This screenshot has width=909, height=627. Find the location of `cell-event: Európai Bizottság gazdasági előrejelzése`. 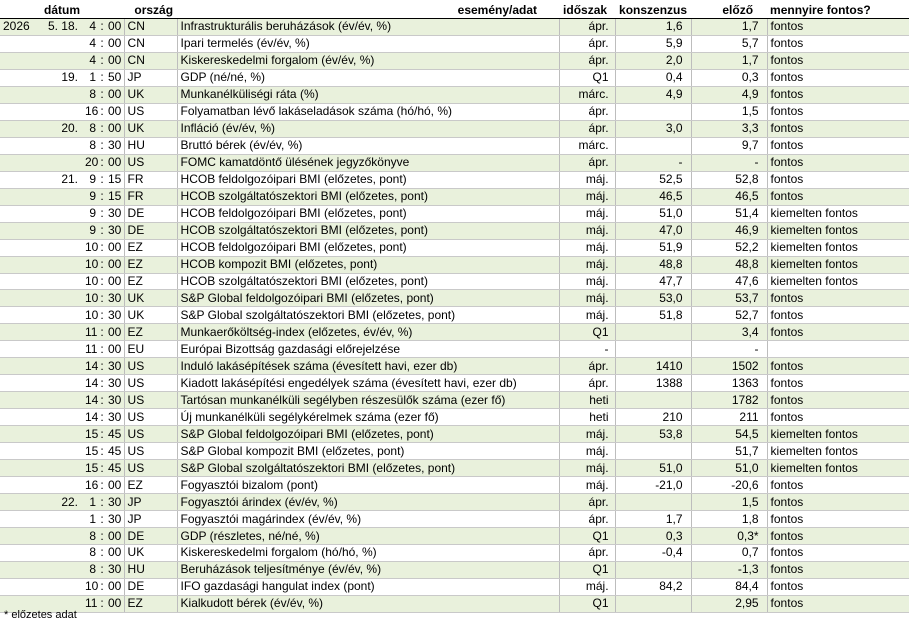

cell-event: Európai Bizottság gazdasági előrejelzése is located at coordinates (368, 349).